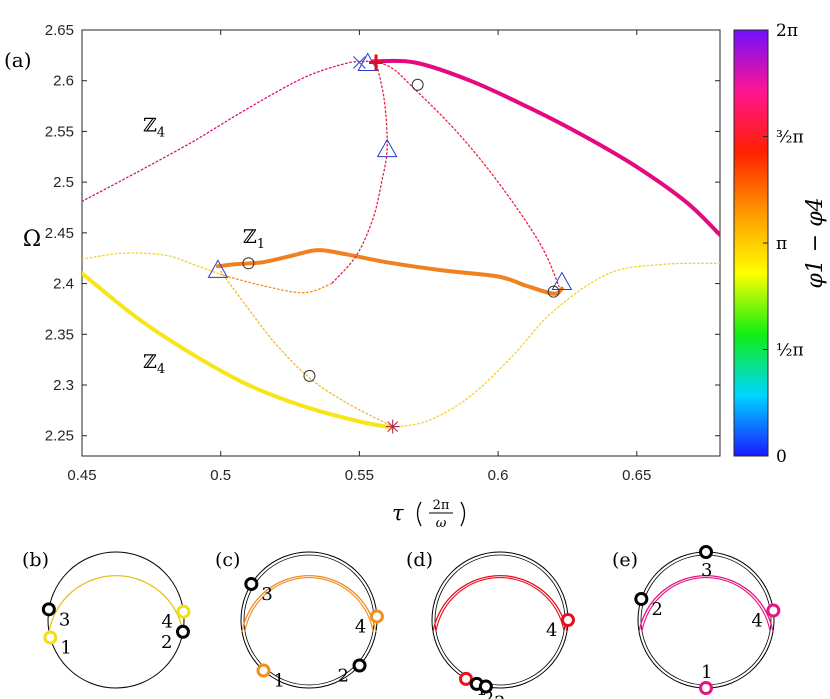  What do you see at coordinates (429, 514) in the screenshot?
I see `x-axis-label: τ 2π ω` at bounding box center [429, 514].